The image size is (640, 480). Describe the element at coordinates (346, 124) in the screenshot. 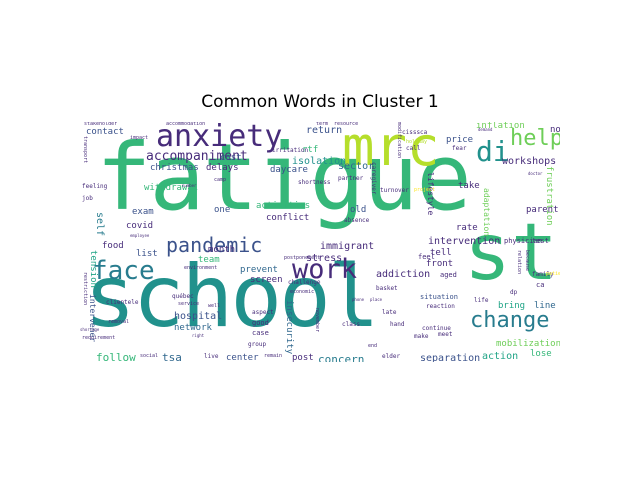

I see `word-resource: resource` at that location.